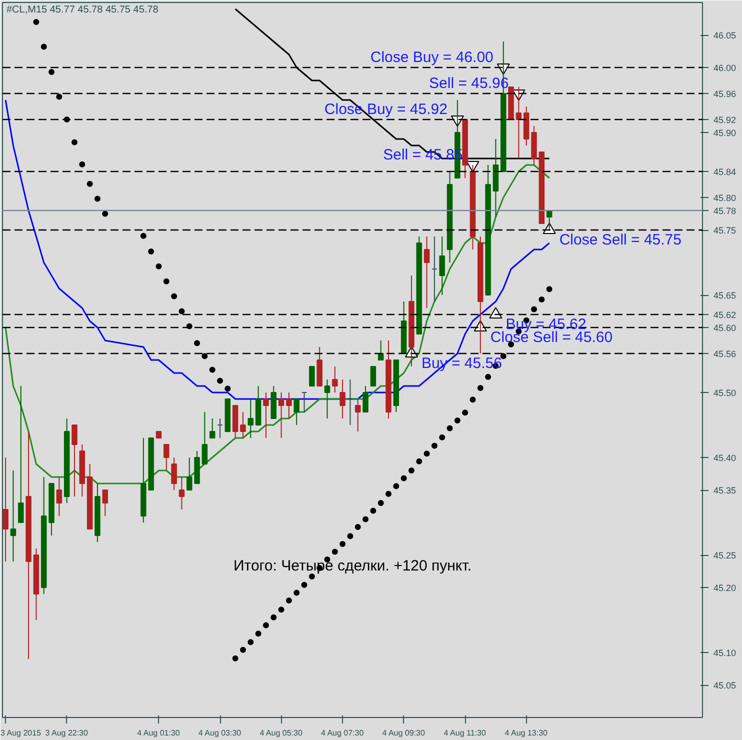 The width and height of the screenshot is (742, 740). Describe the element at coordinates (465, 733) in the screenshot. I see `x-tick-label: 4 Aug 11:30` at that location.